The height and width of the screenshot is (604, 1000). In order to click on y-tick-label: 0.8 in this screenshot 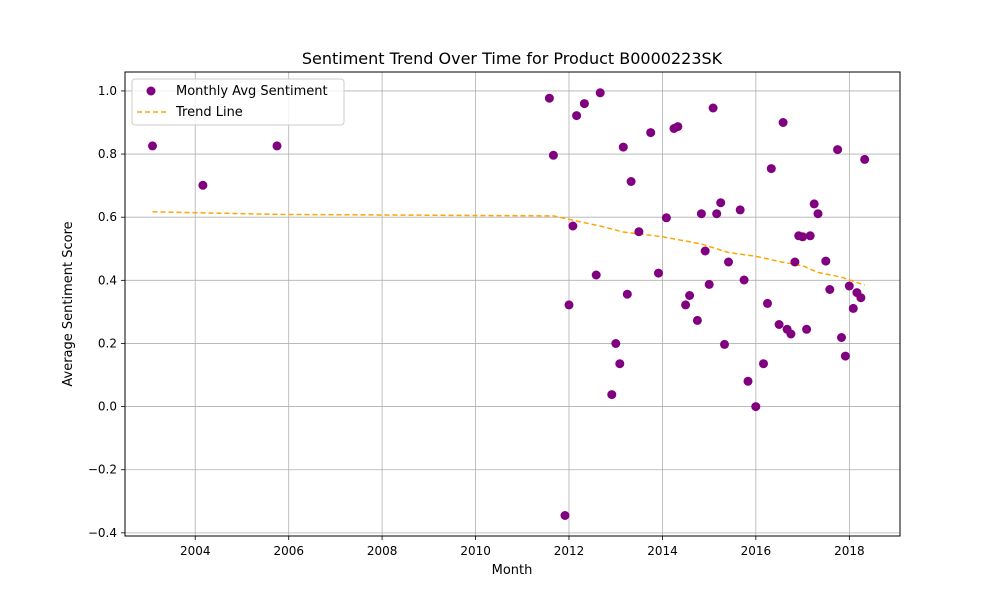, I will do `click(107, 154)`.